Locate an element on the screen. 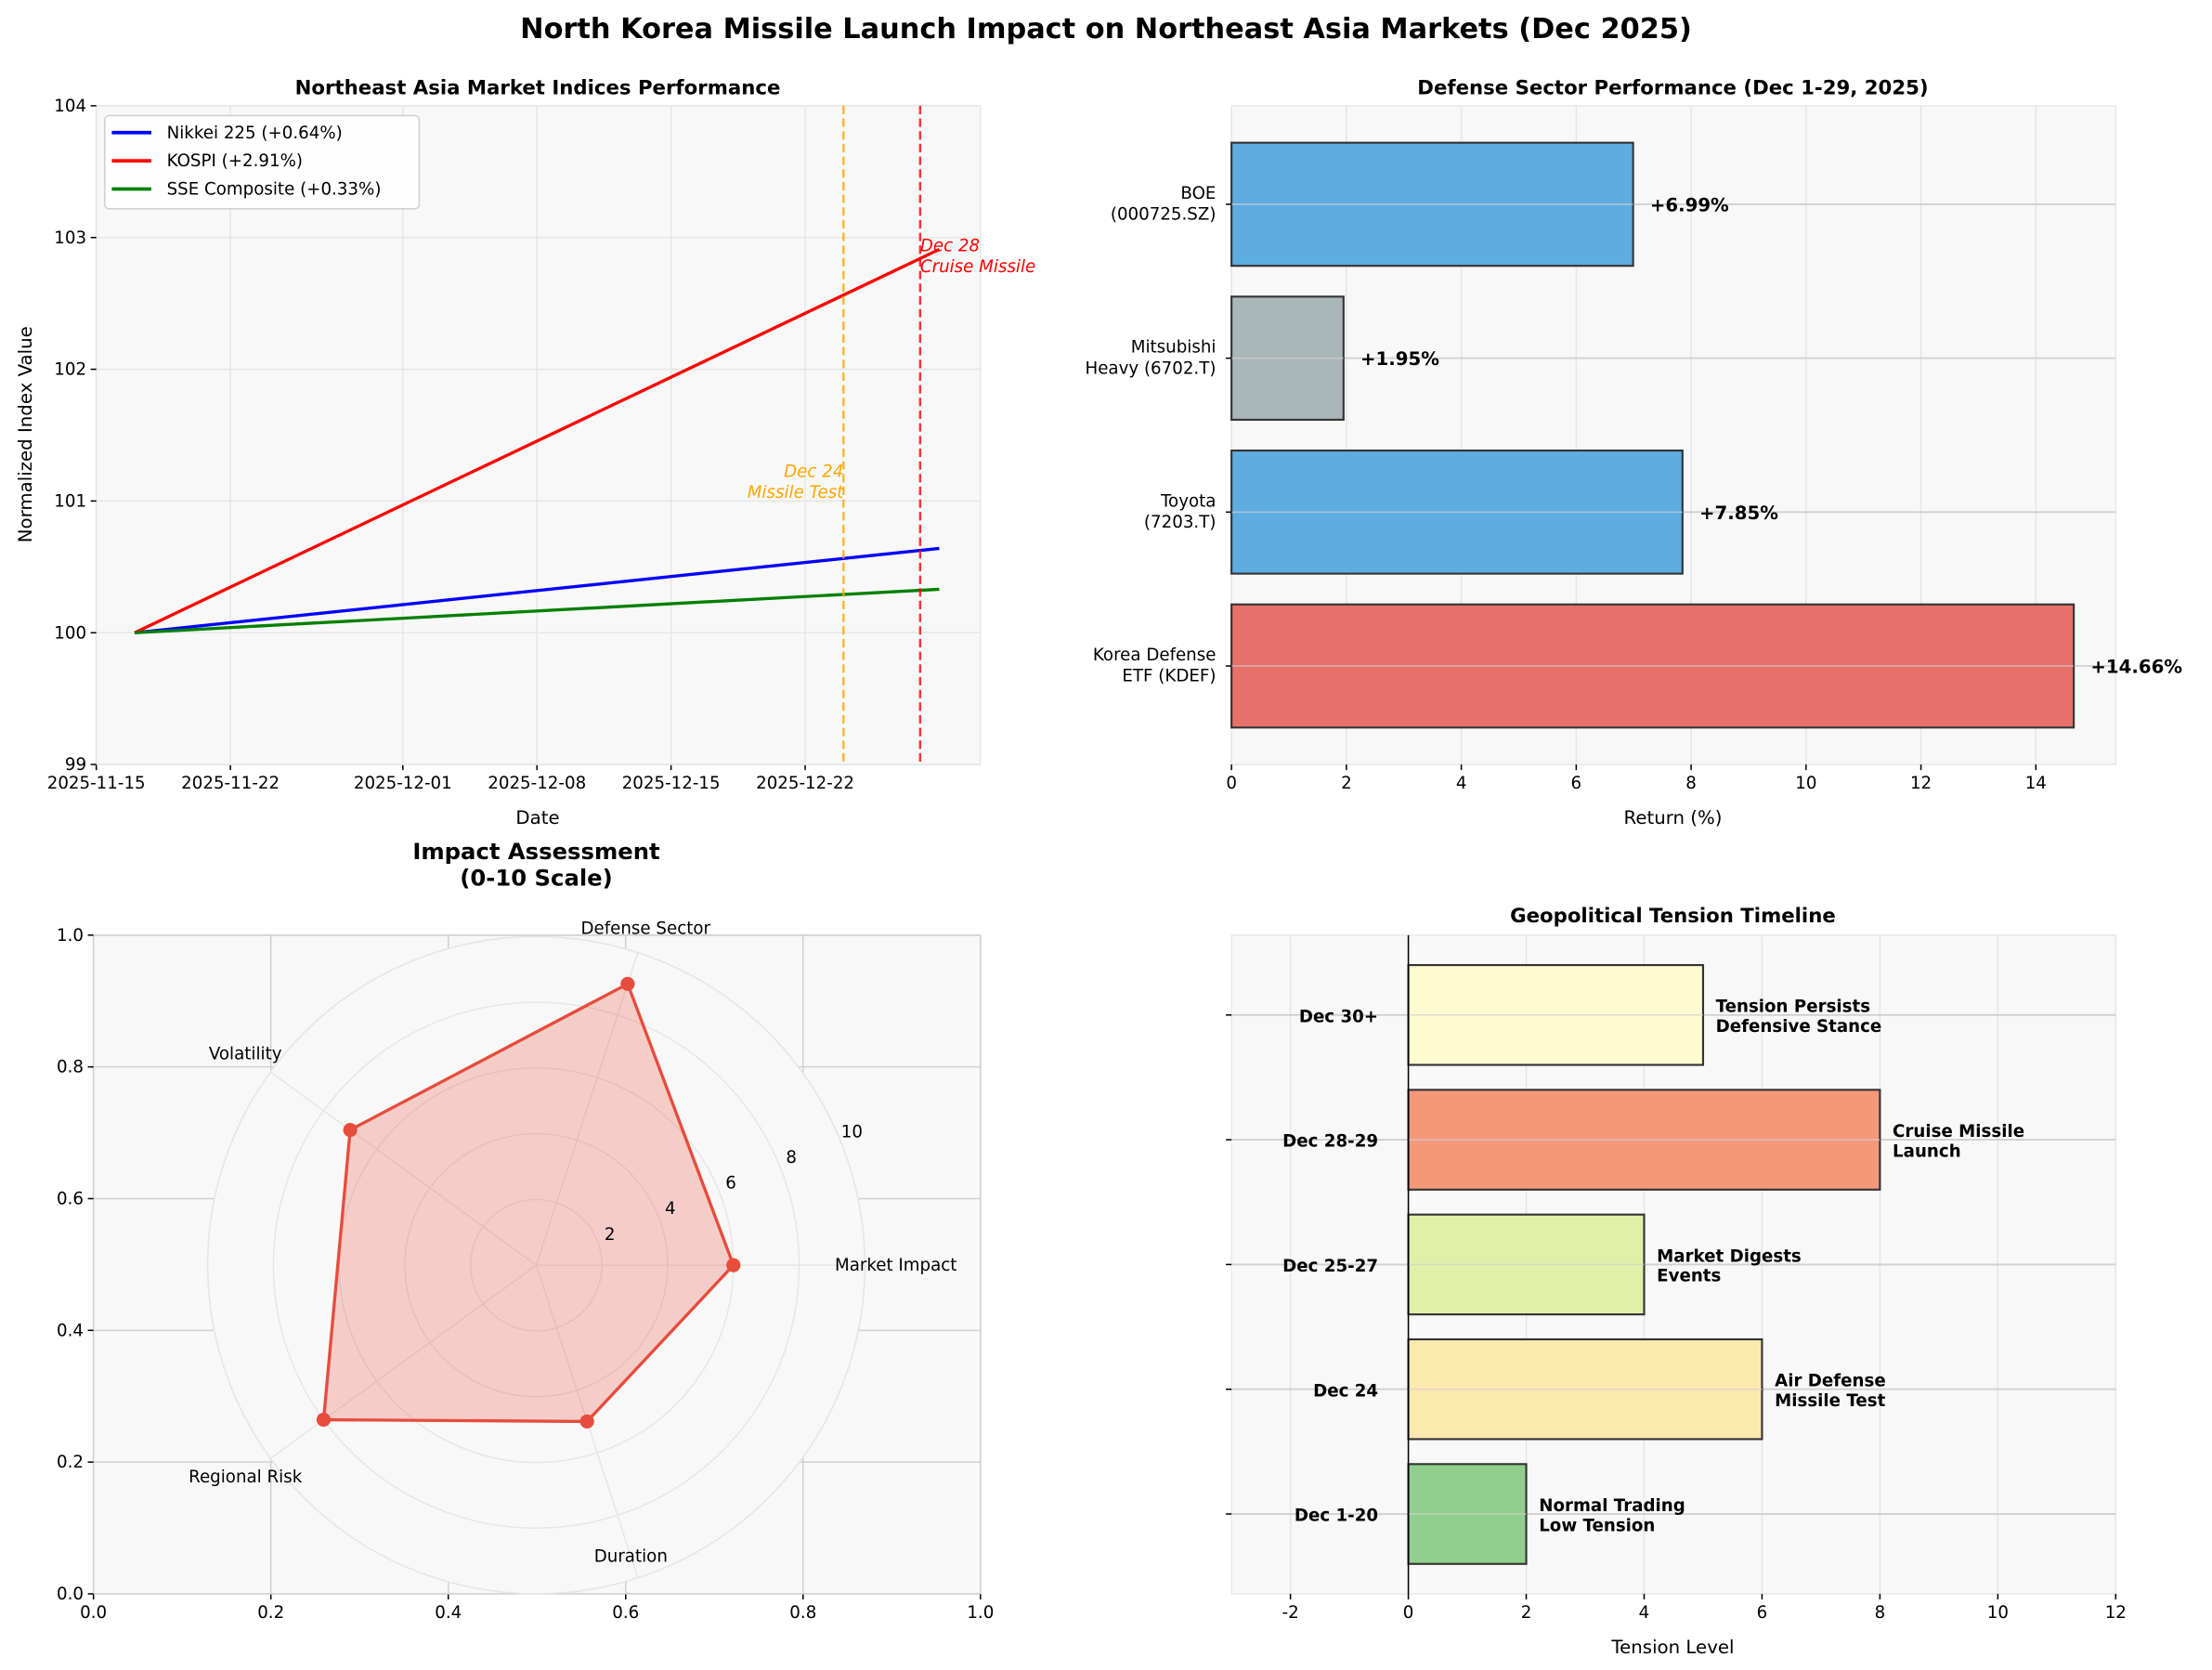 Image resolution: width=2212 pixels, height=1670 pixels. y-tick-label: Dec 25-27 is located at coordinates (1330, 1266).